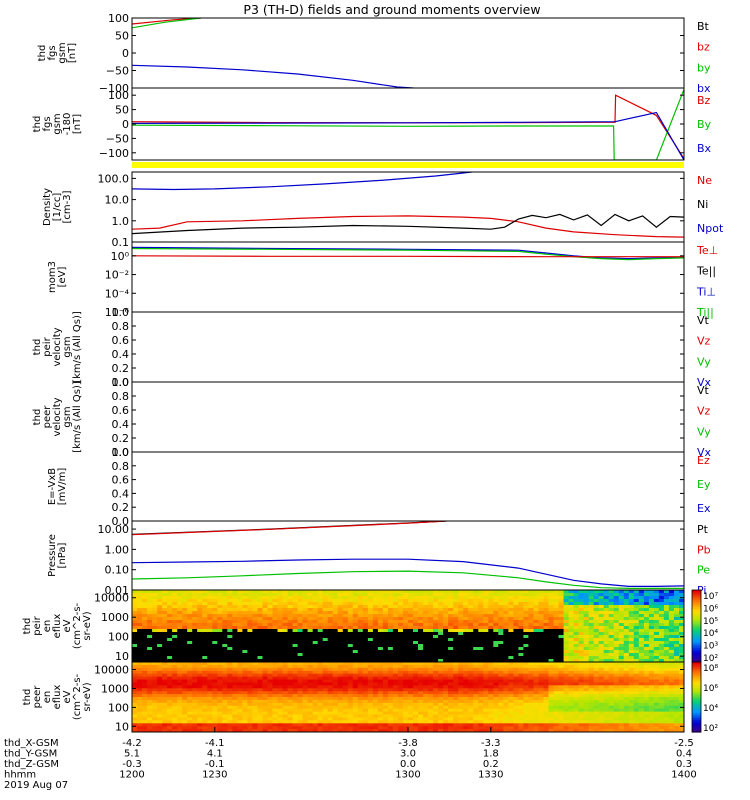 The width and height of the screenshot is (750, 800). What do you see at coordinates (117, 293) in the screenshot?
I see `y-tick-label: 10⁻⁴` at bounding box center [117, 293].